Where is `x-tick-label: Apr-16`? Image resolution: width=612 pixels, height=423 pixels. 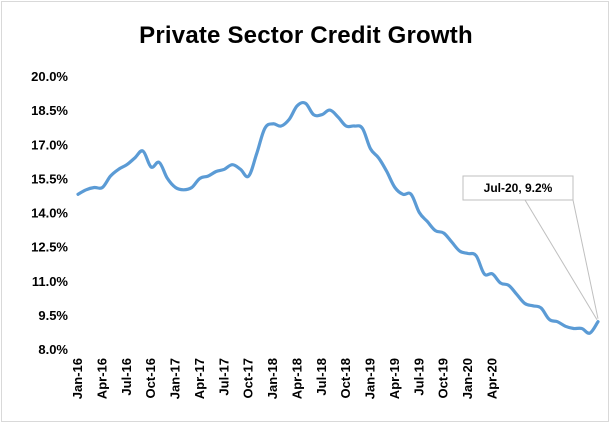
x-tick-label: Apr-16 is located at coordinates (101, 378).